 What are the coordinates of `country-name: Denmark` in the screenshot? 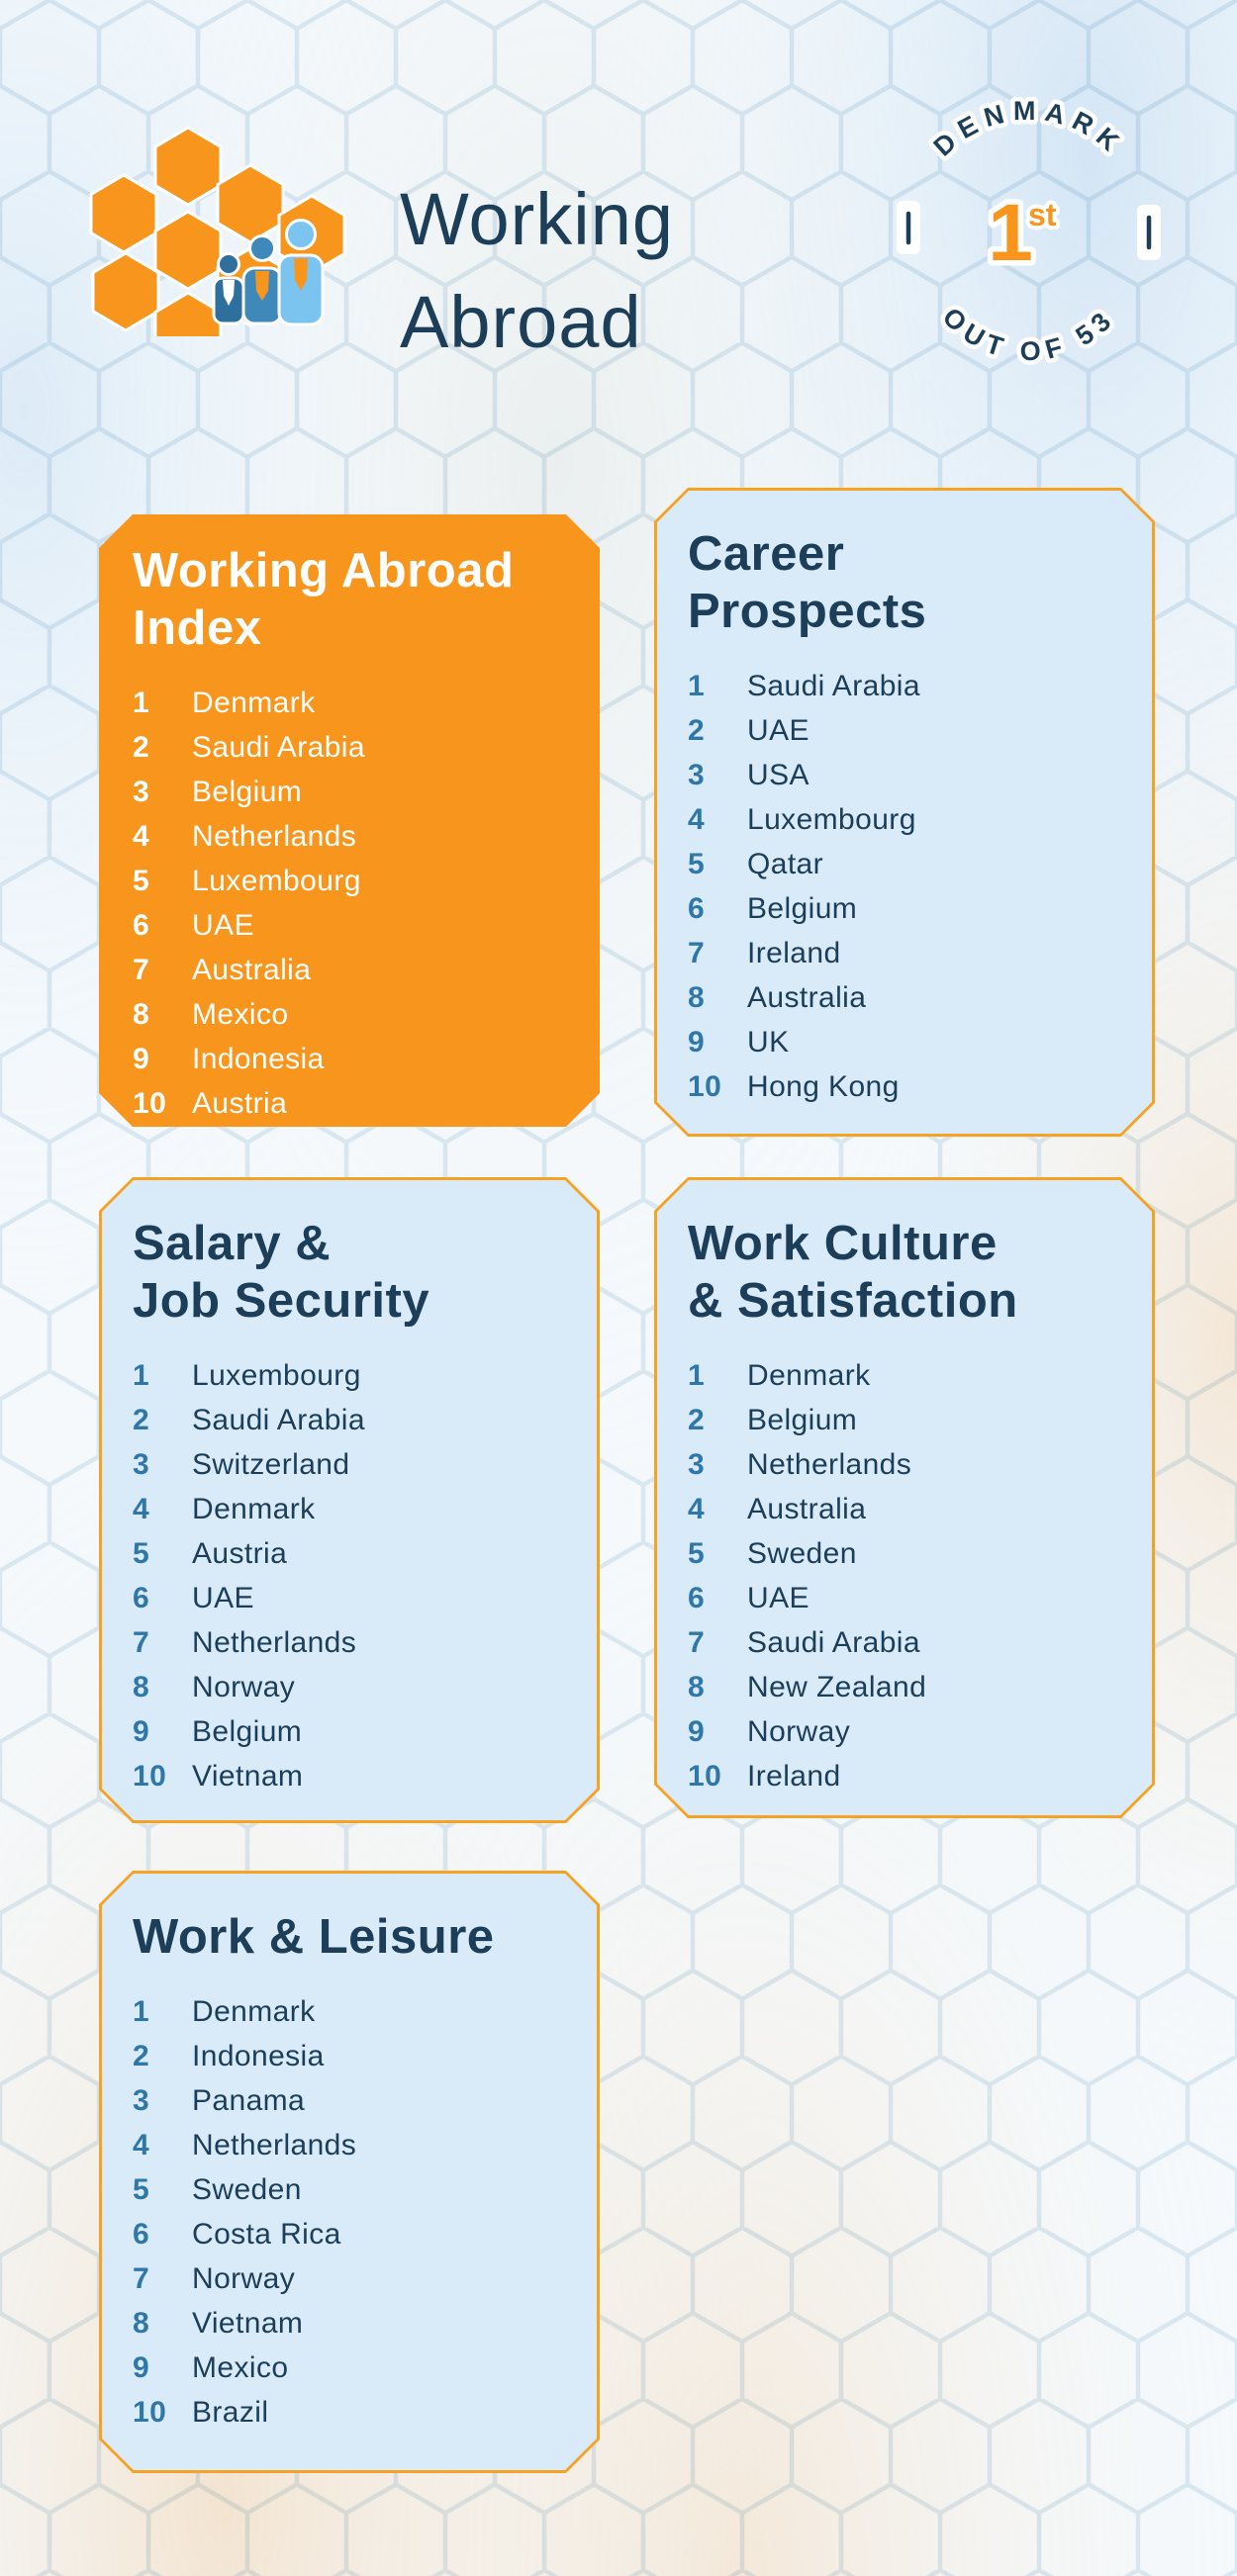 It's located at (254, 702).